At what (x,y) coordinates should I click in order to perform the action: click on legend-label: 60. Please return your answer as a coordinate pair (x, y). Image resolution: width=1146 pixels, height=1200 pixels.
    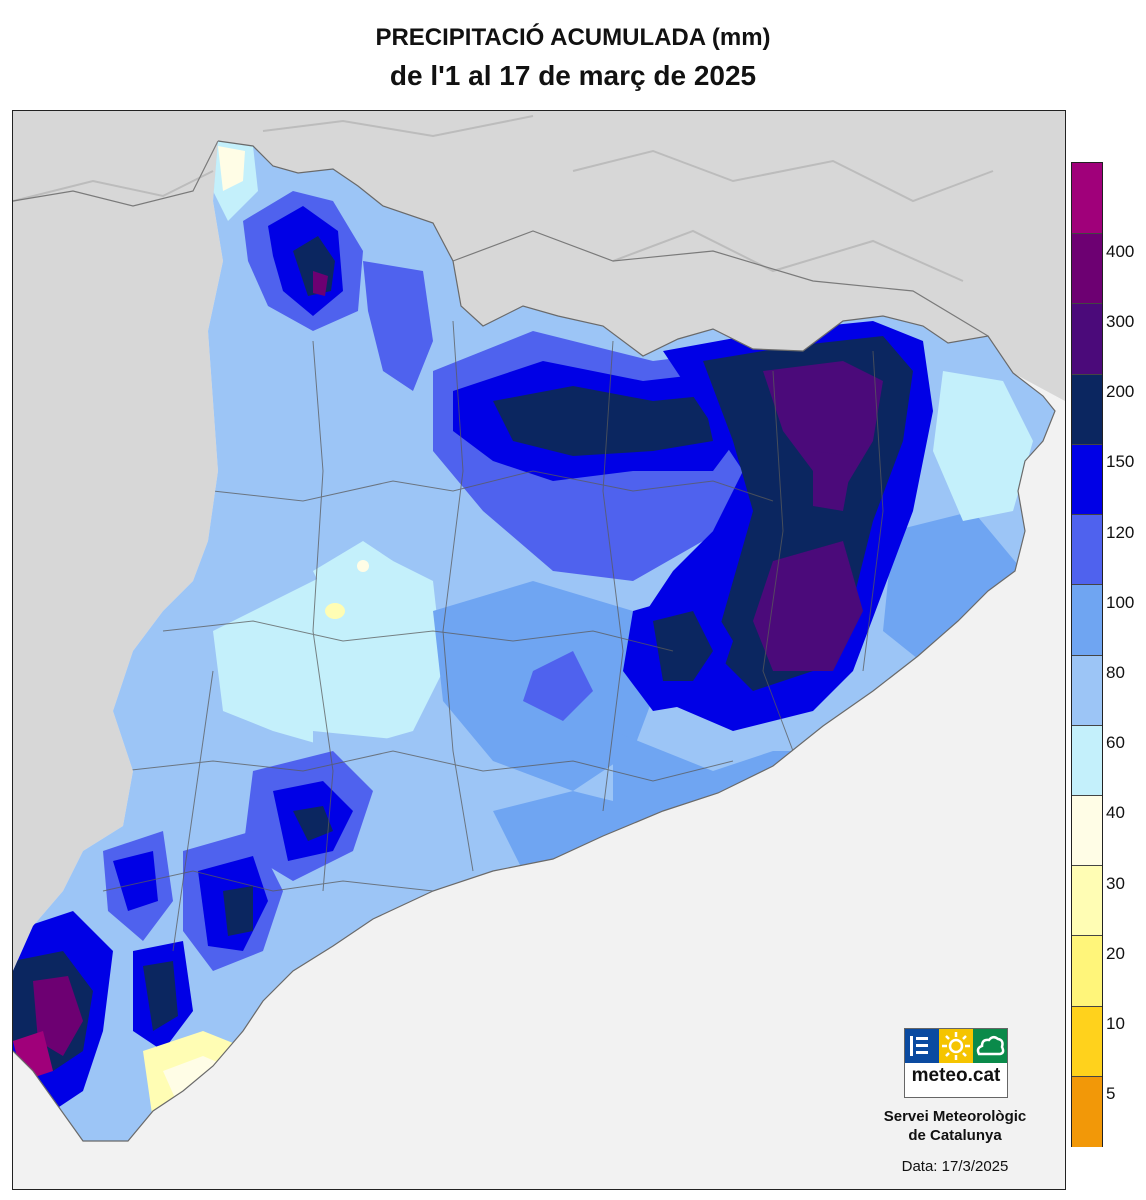
    Looking at the image, I should click on (1115, 743).